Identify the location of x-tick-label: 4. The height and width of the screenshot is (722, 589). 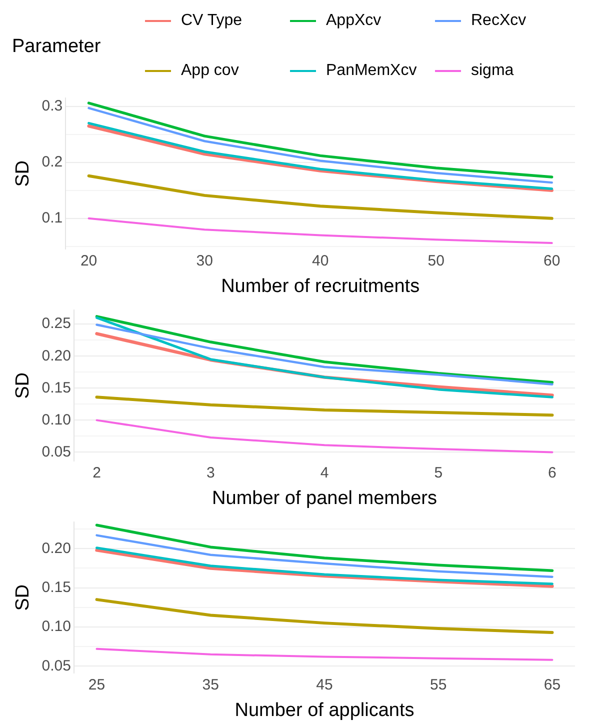
(324, 473).